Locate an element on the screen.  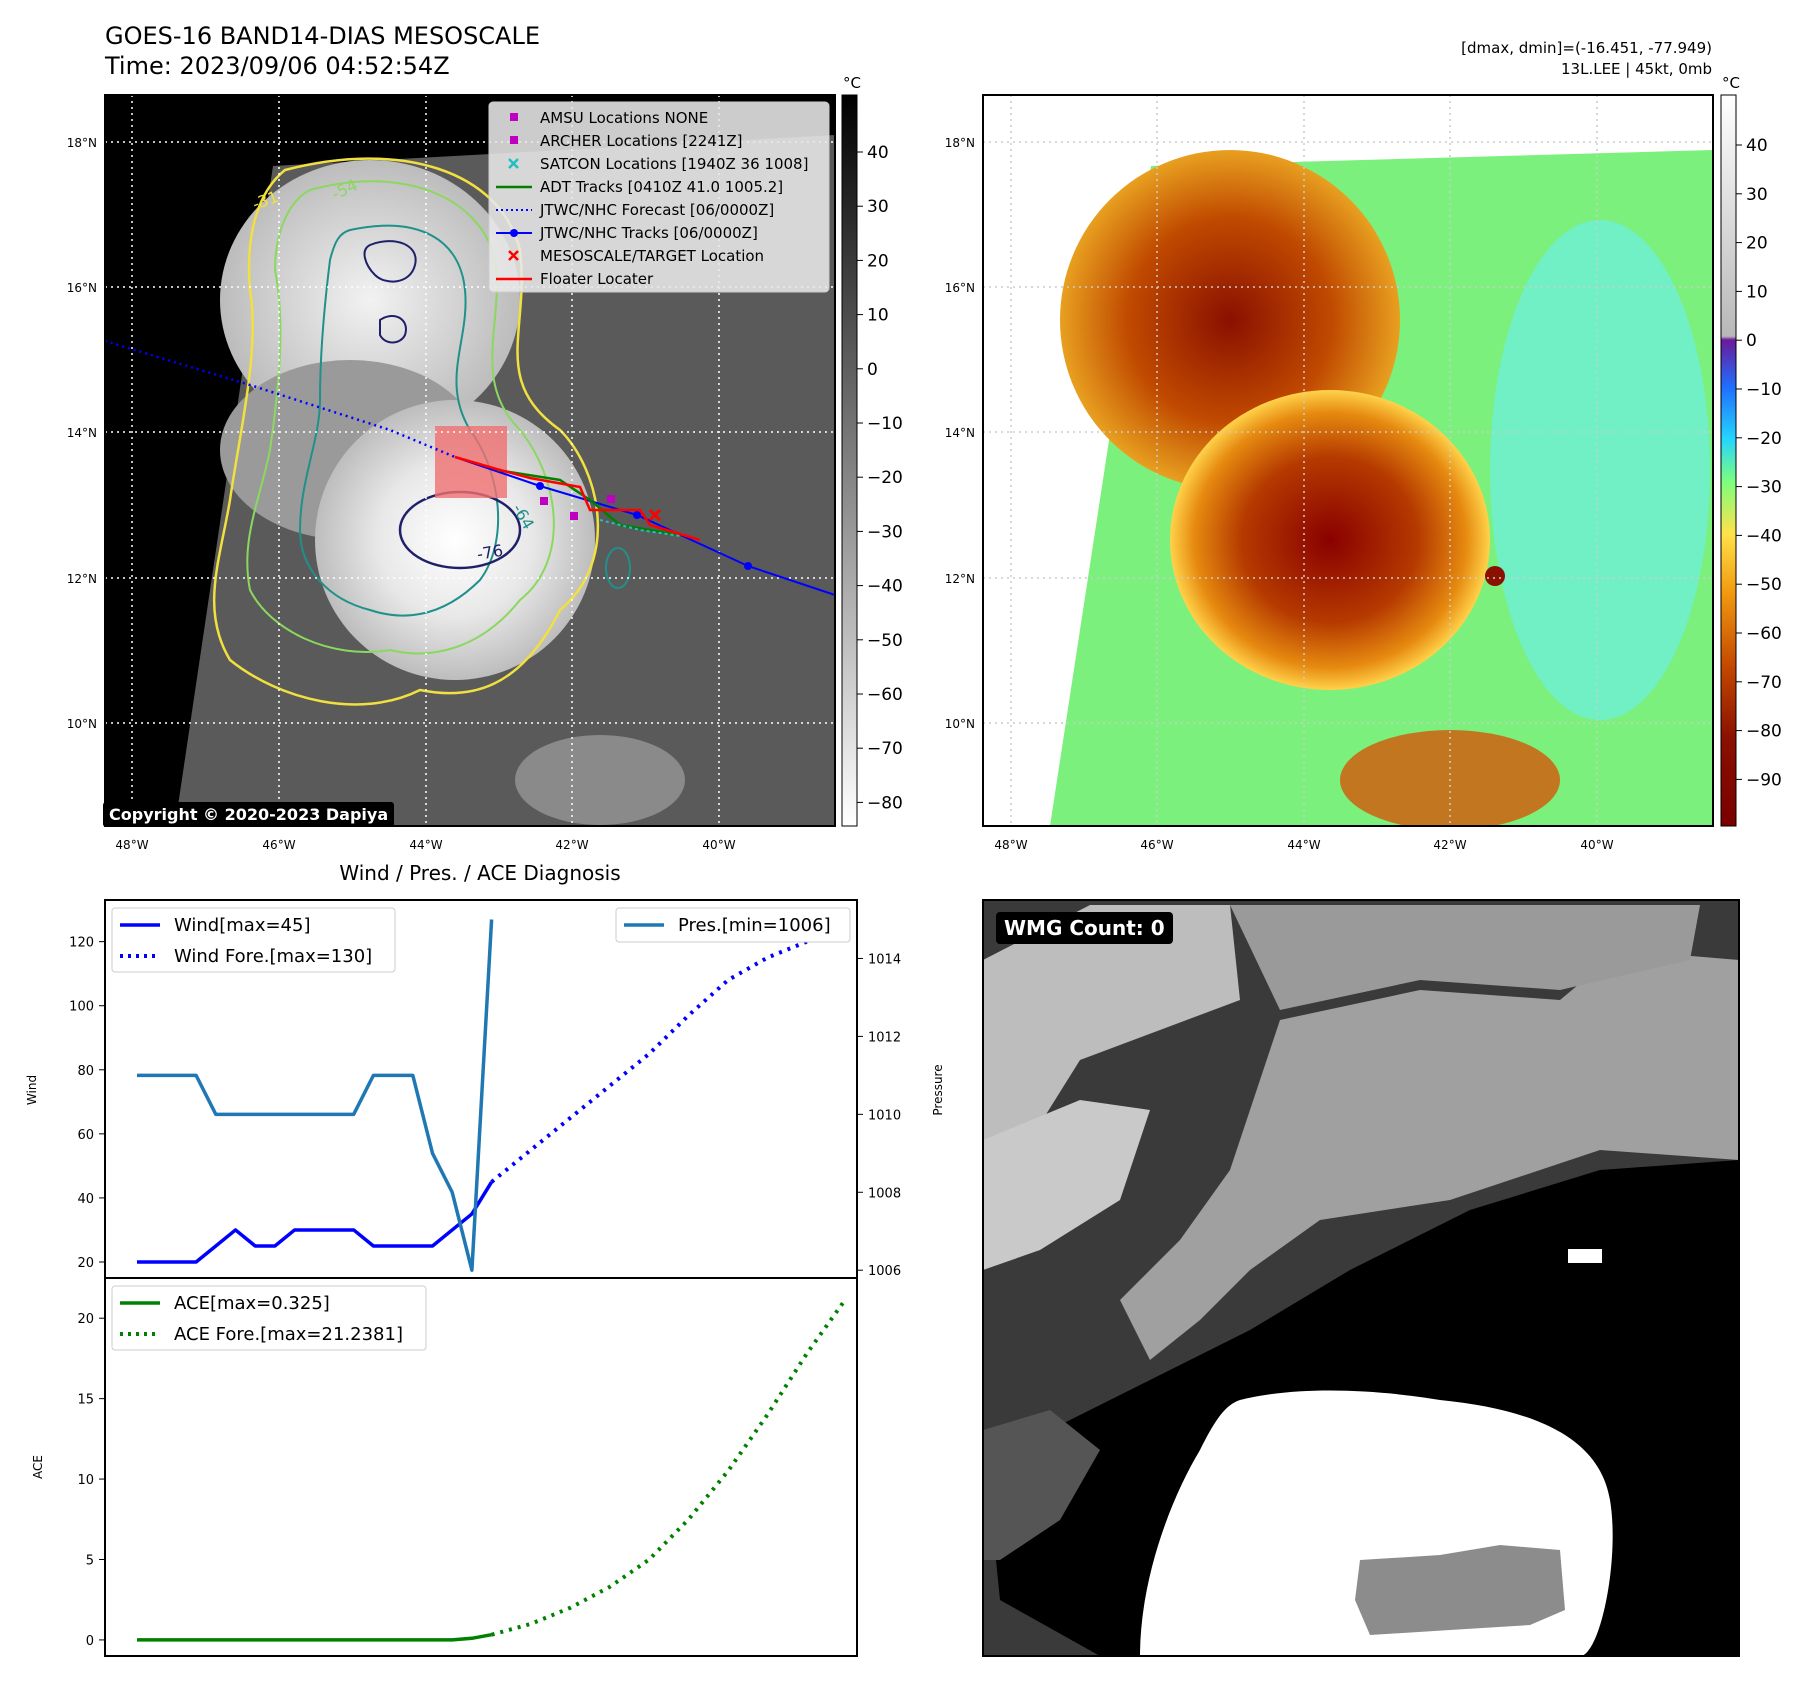
y2-tick-label: 1012 is located at coordinates (884, 1037).